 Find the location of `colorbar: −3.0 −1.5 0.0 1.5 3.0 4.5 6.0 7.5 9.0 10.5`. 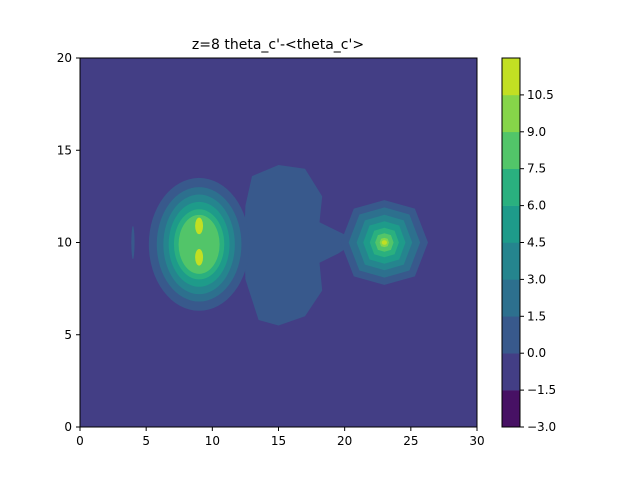

colorbar: −3.0 −1.5 0.0 1.5 3.0 4.5 6.0 7.5 9.0 10.5 is located at coordinates (528, 245).